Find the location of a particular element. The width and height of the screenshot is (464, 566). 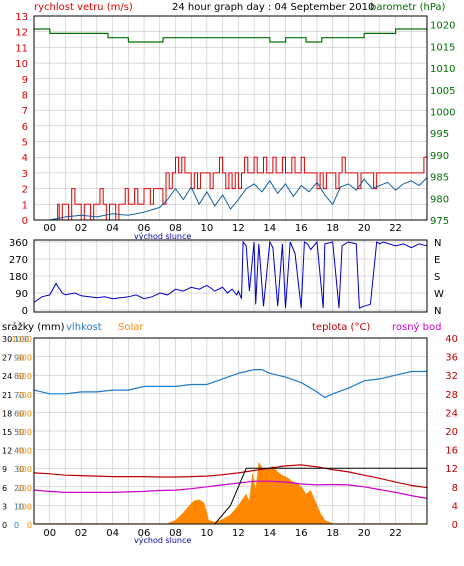

climate-time-label: 08 is located at coordinates (175, 533).